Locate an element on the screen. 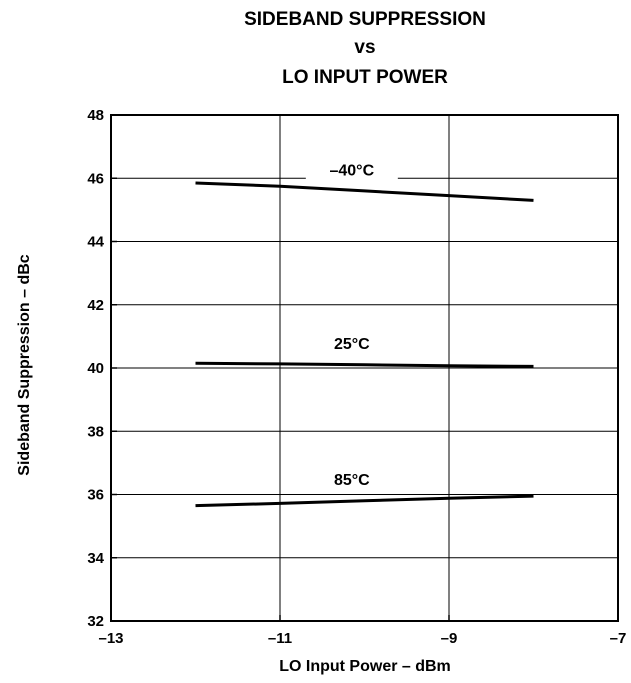 The image size is (631, 683). y-tick-label: 36 is located at coordinates (95, 495).